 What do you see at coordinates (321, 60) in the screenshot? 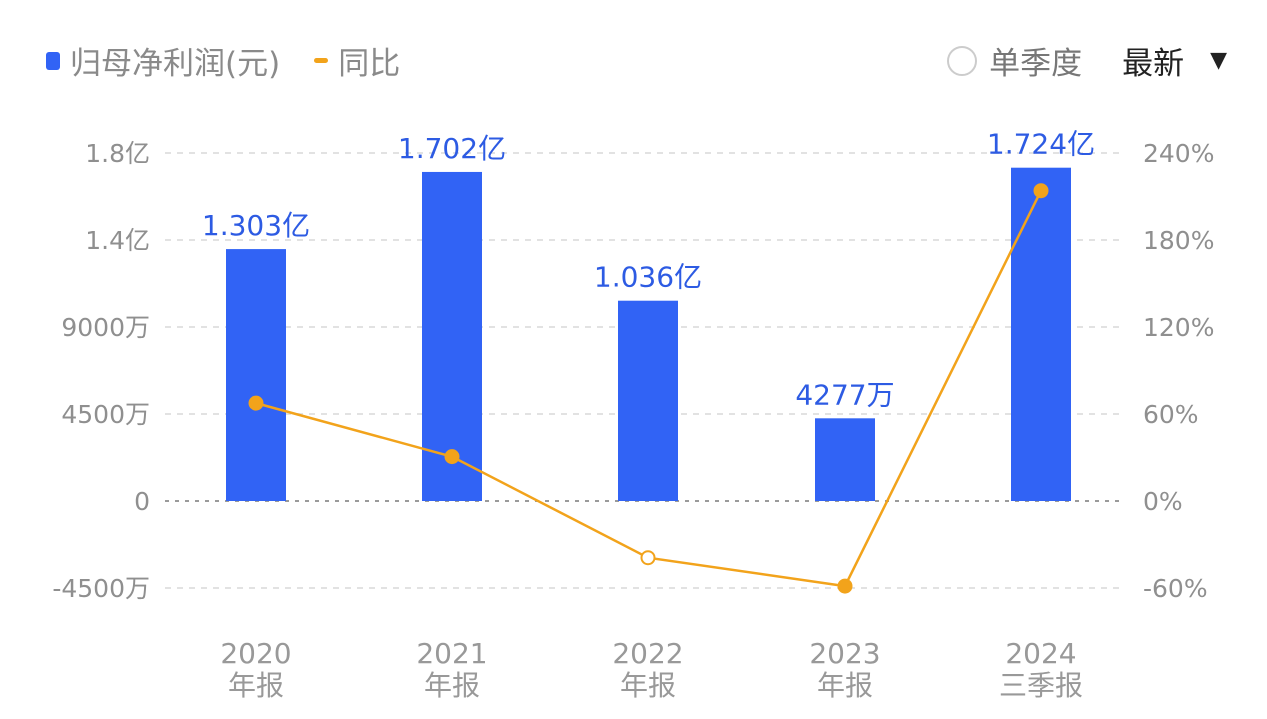
I see `legend-line-swatch` at bounding box center [321, 60].